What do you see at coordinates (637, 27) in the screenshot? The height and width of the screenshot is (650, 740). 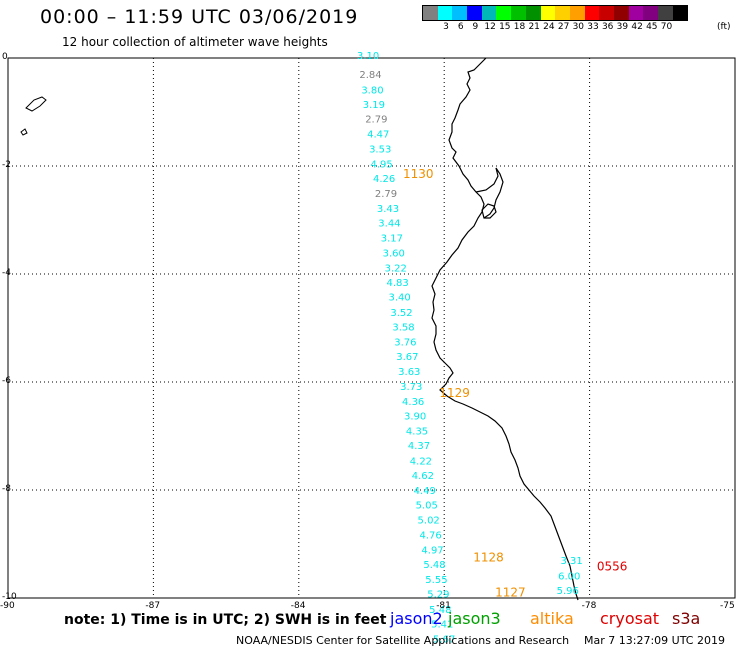 I see `scale-label: 42` at bounding box center [637, 27].